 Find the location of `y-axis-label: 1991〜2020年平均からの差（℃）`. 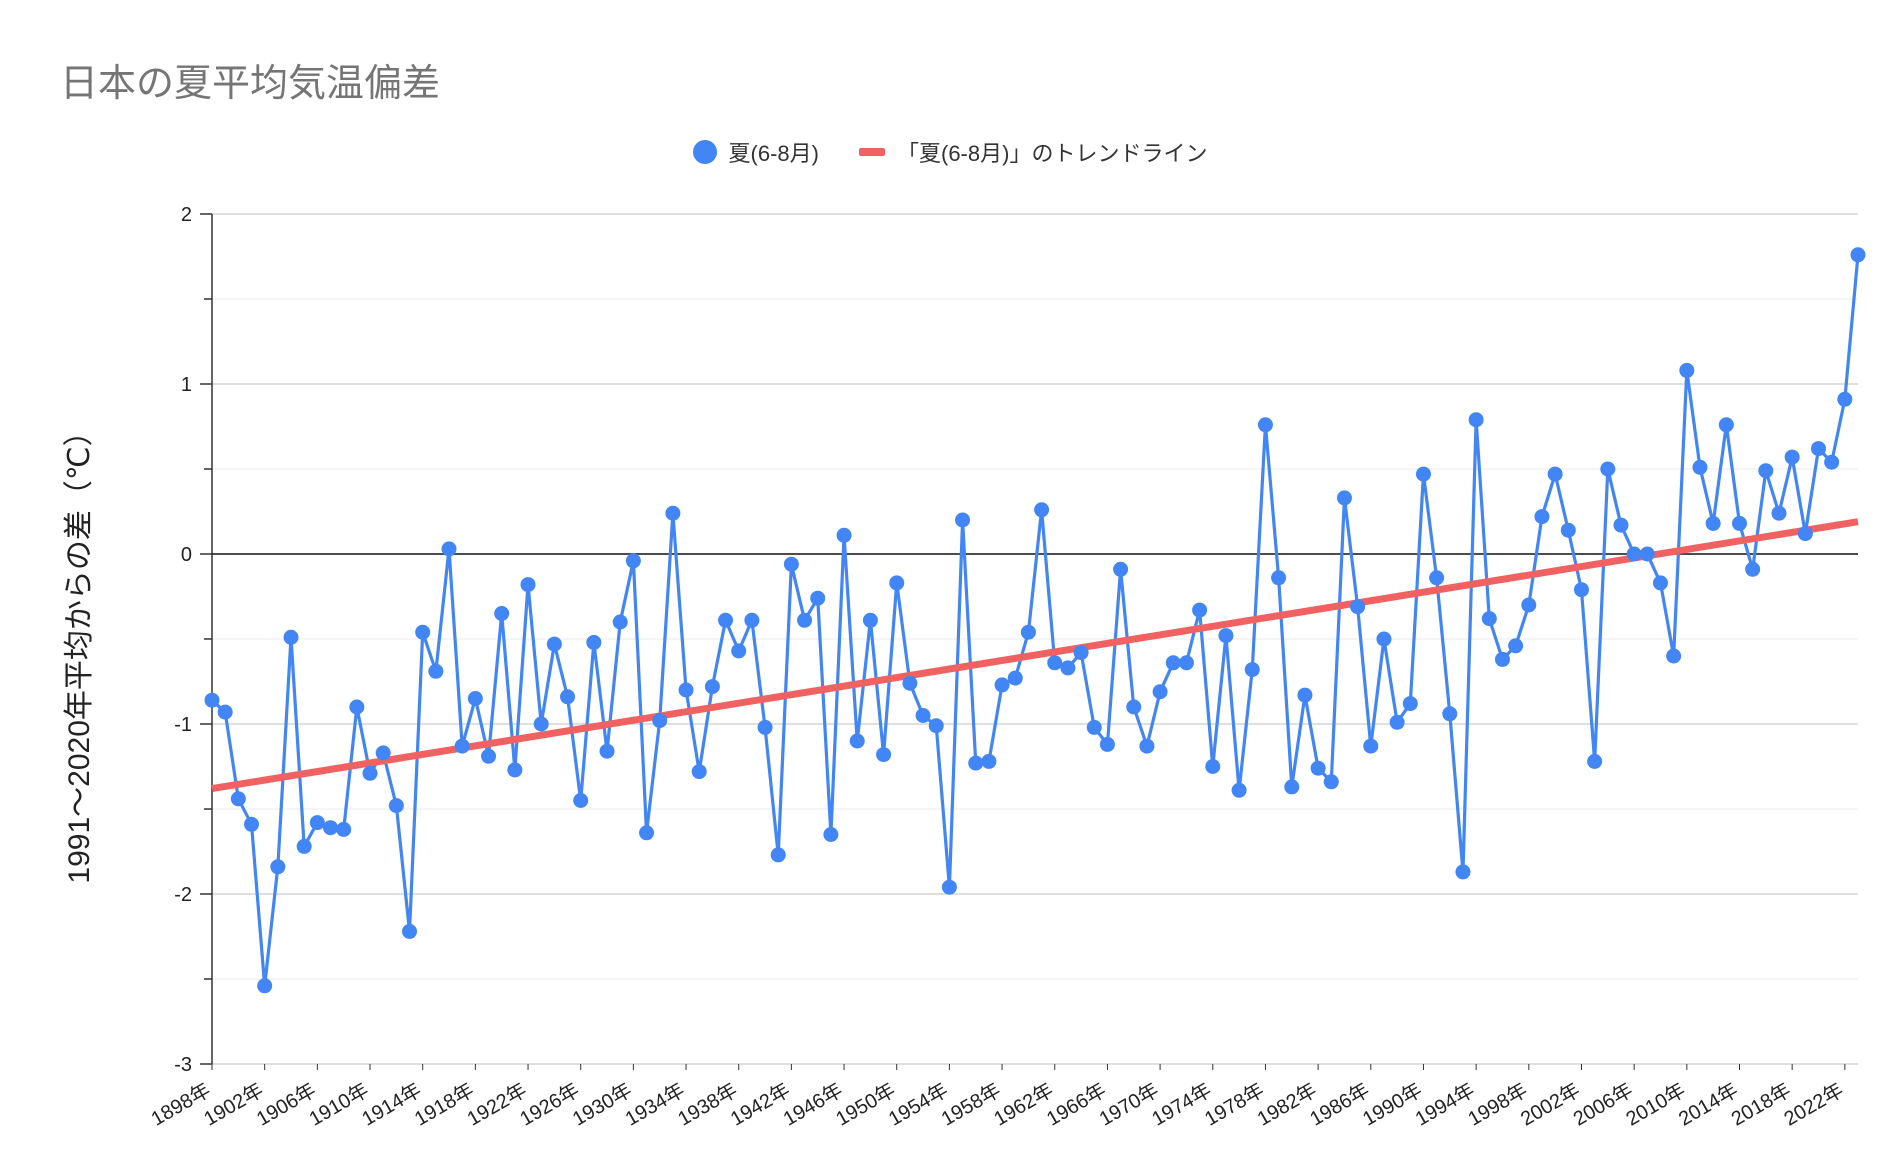

y-axis-label: 1991〜2020年平均からの差（℃） is located at coordinates (79, 650).